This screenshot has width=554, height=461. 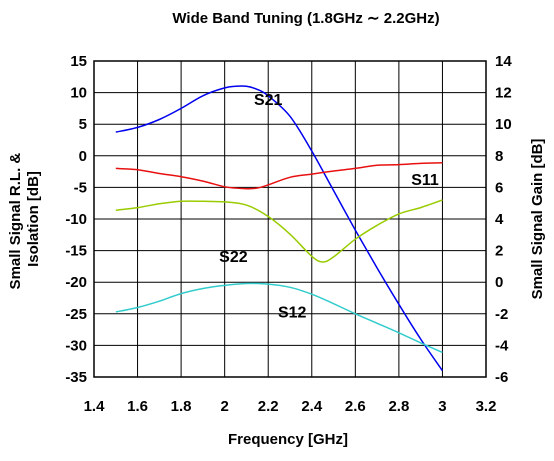 What do you see at coordinates (501, 314) in the screenshot?
I see `y-right-tick-label: -2` at bounding box center [501, 314].